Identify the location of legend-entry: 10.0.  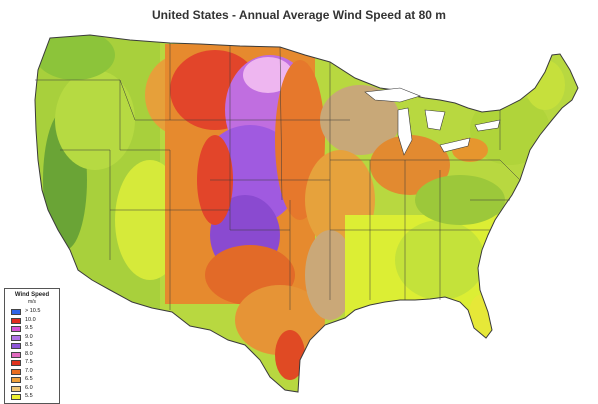
(33, 320).